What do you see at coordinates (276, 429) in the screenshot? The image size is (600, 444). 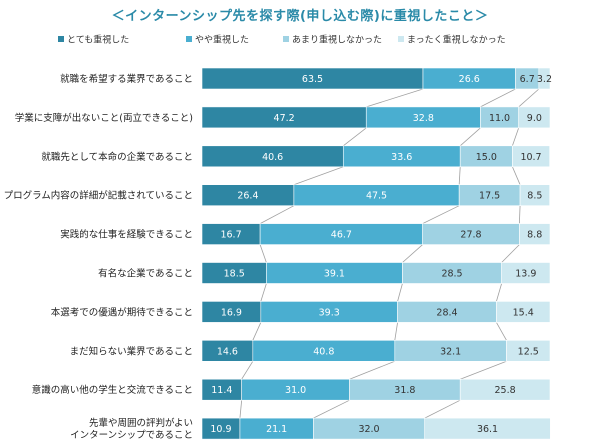 I see `data-label: 21.1` at bounding box center [276, 429].